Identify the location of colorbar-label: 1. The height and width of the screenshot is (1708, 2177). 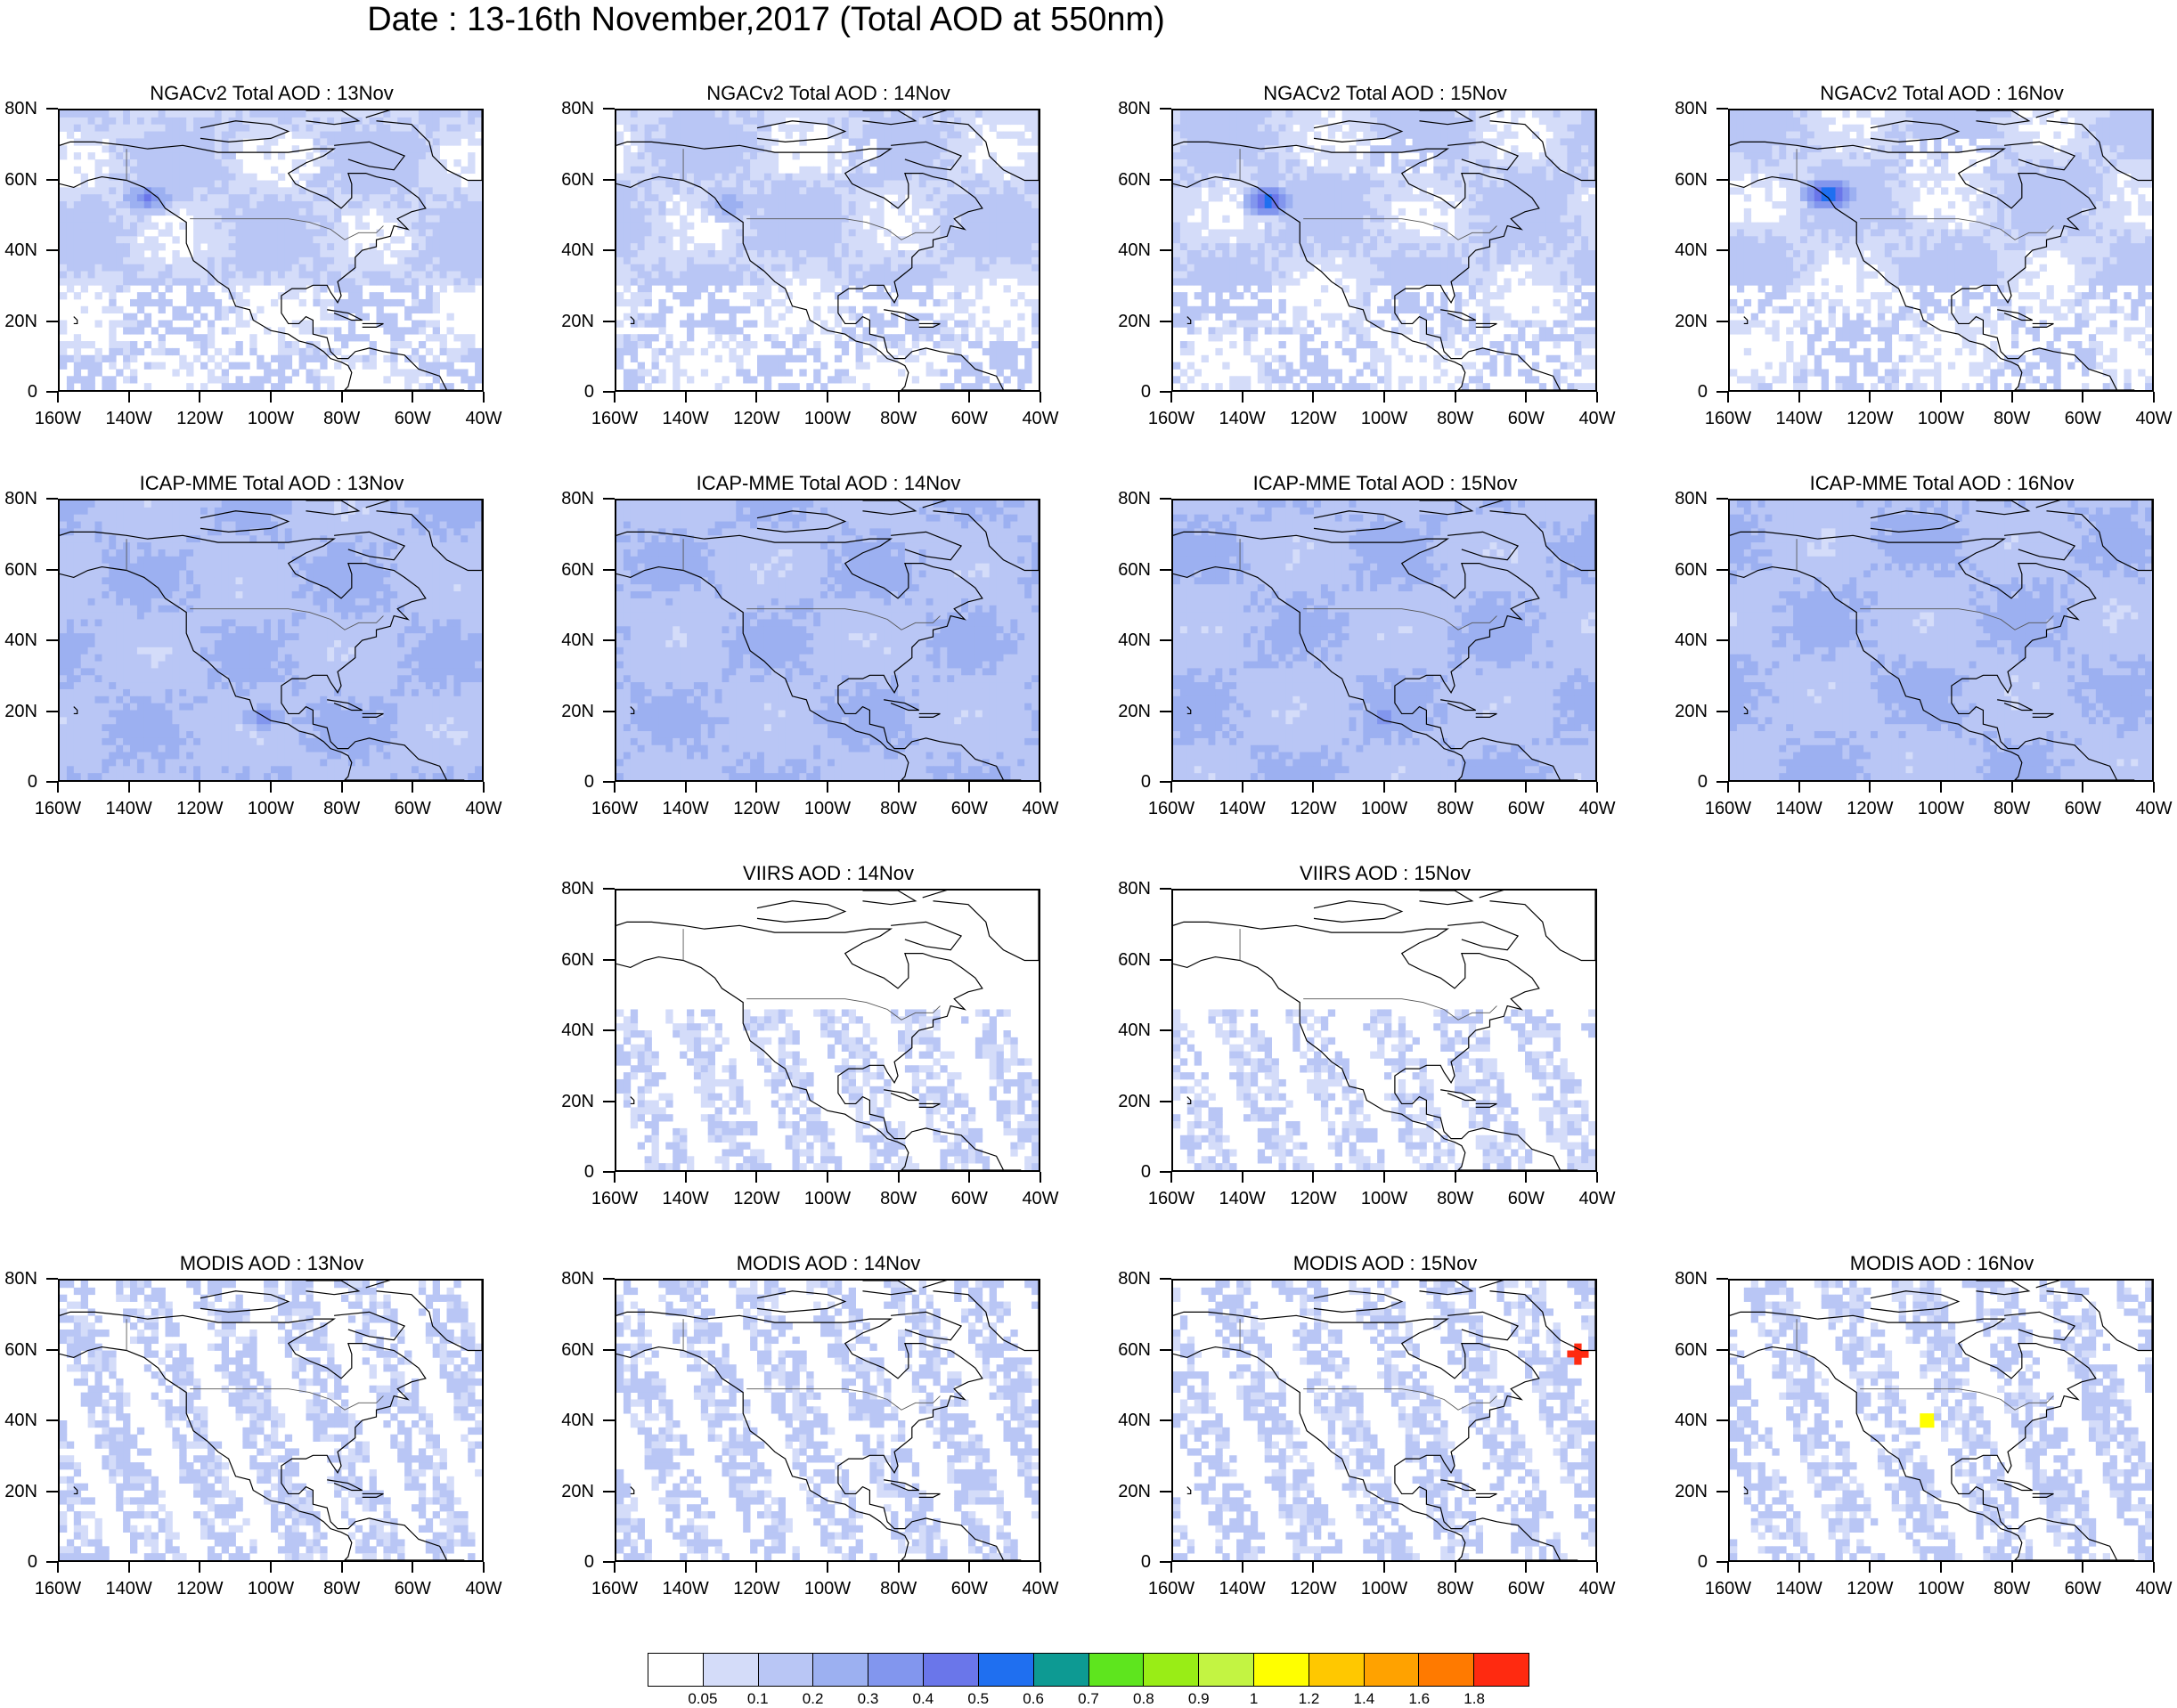
(1254, 1699).